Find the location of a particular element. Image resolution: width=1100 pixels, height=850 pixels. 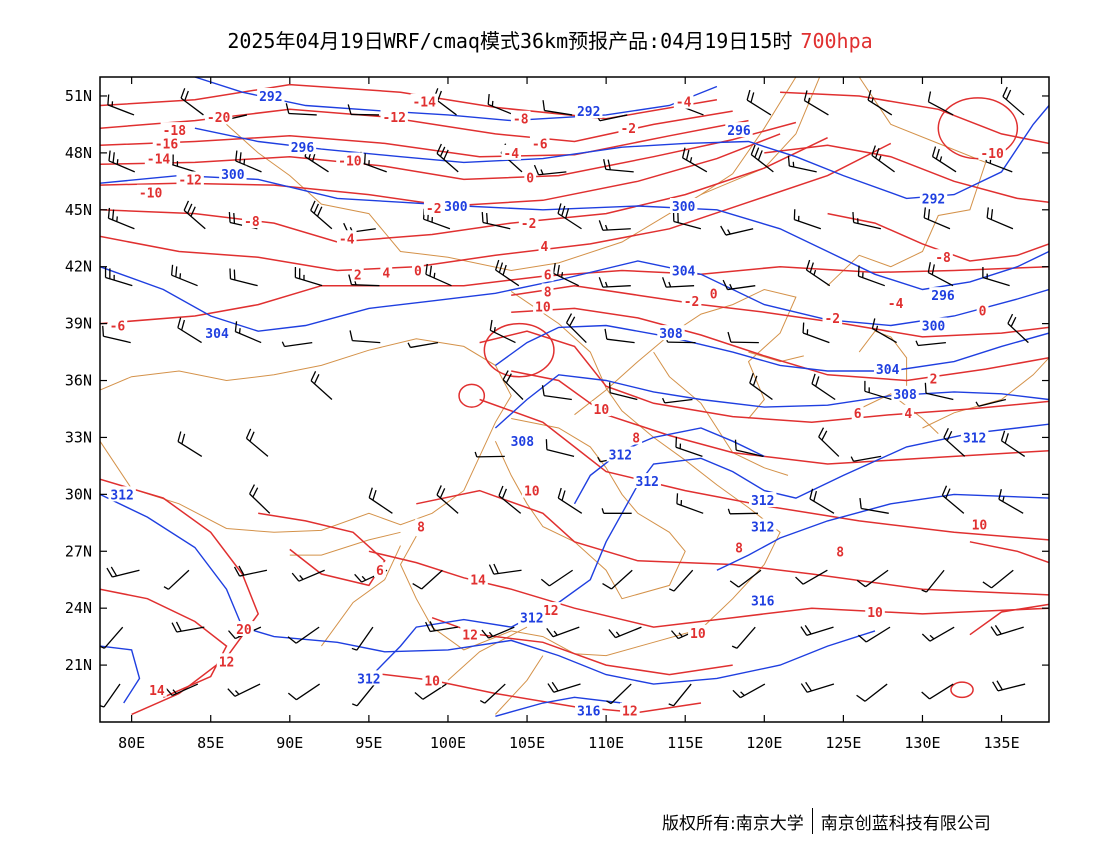

temperature-label: -18 is located at coordinates (175, 131).